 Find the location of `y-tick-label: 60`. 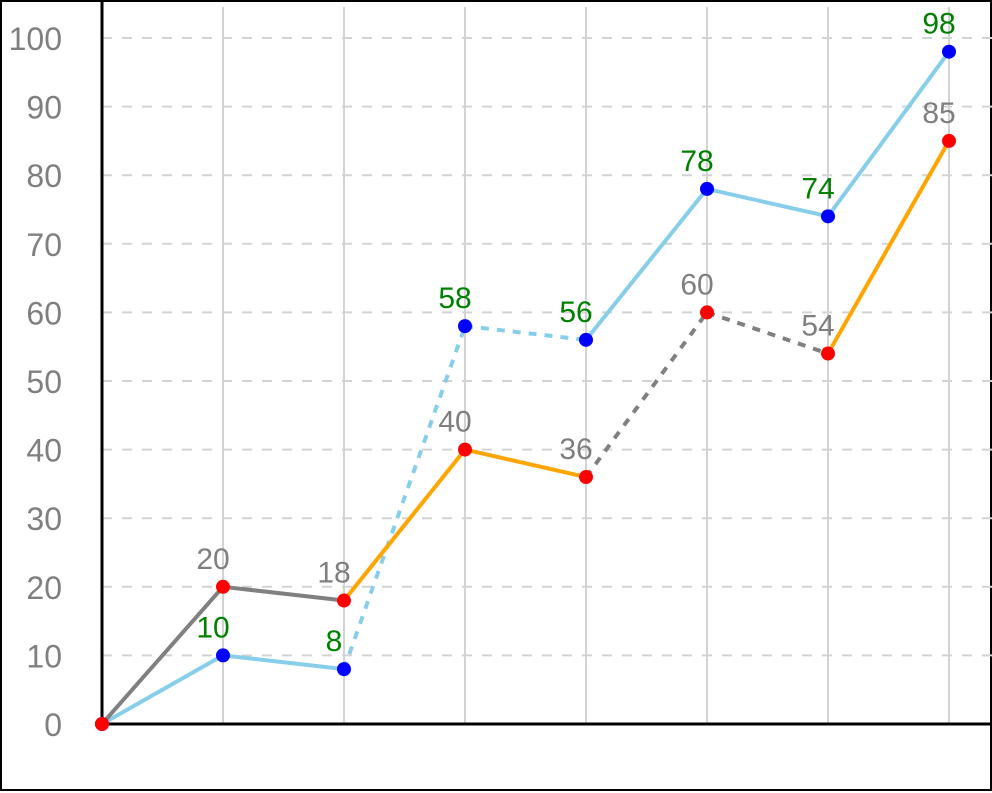

y-tick-label: 60 is located at coordinates (44, 313).